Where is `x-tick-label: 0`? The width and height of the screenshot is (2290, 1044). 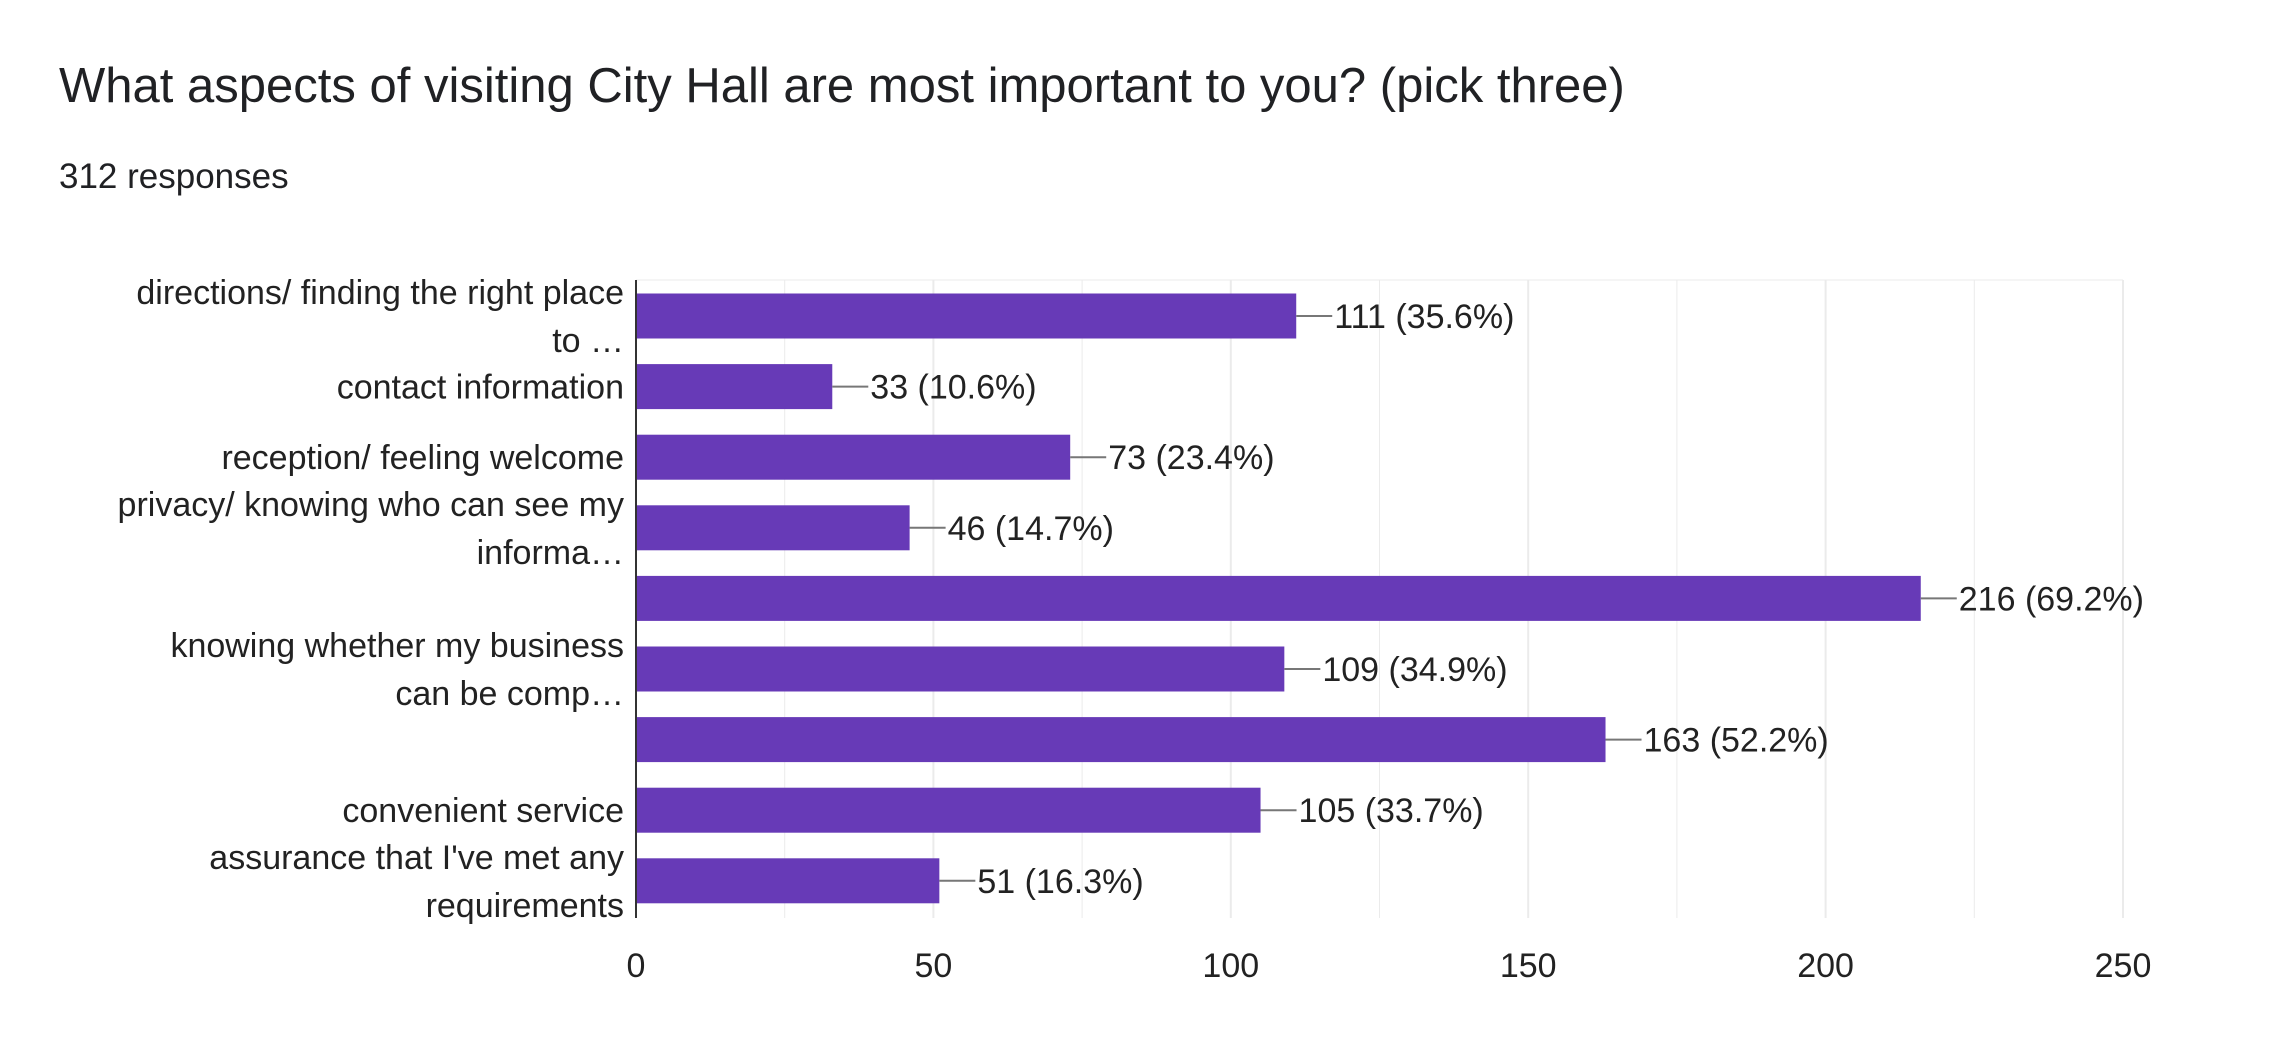
x-tick-label: 0 is located at coordinates (636, 966).